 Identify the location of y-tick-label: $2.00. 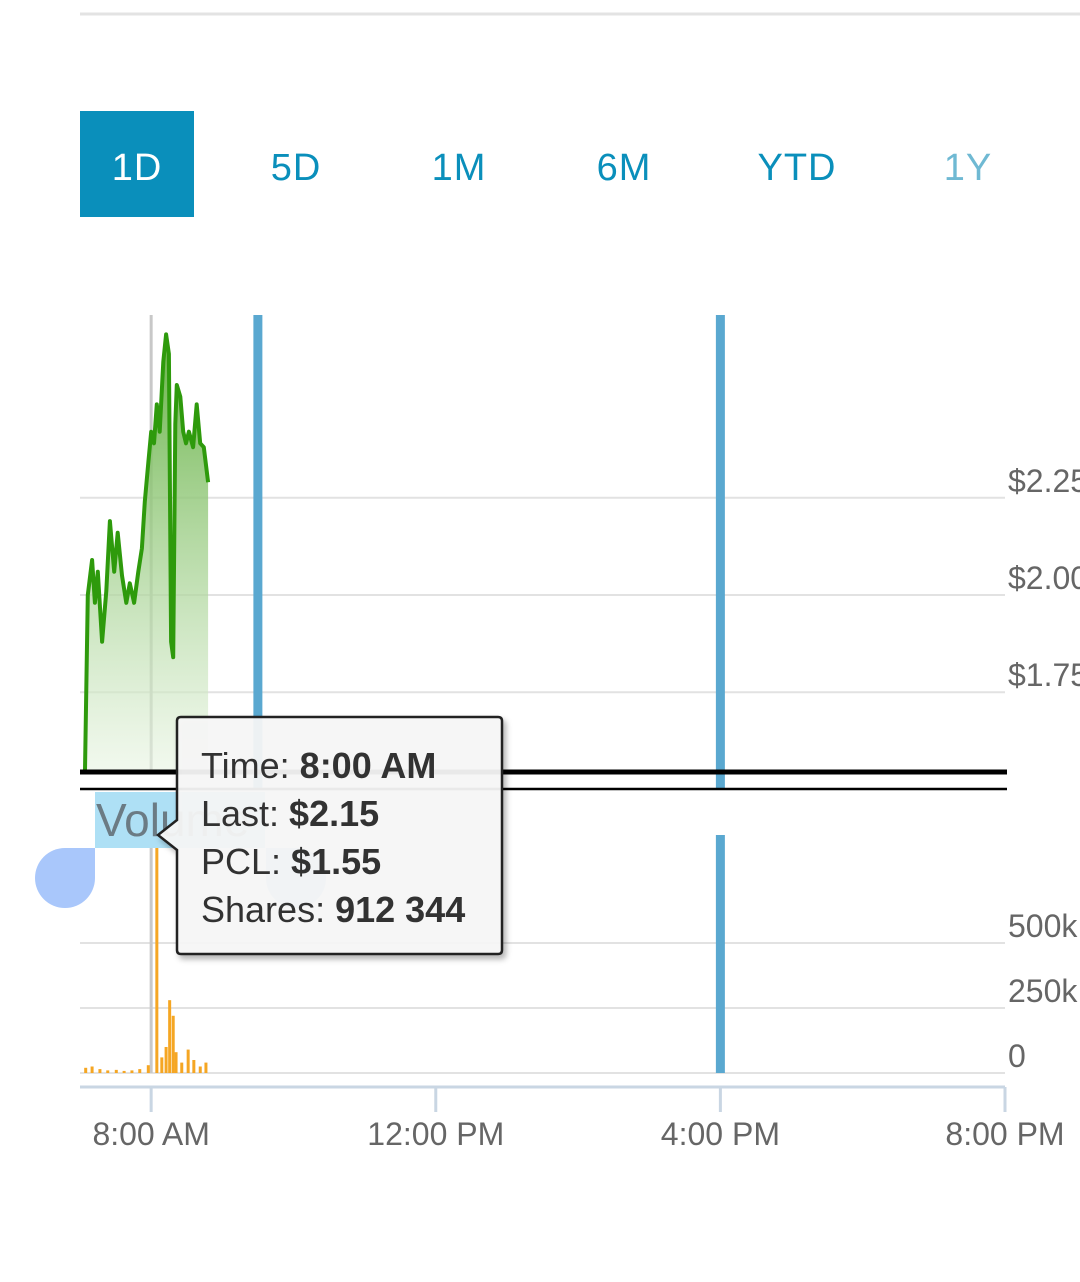
(1044, 578).